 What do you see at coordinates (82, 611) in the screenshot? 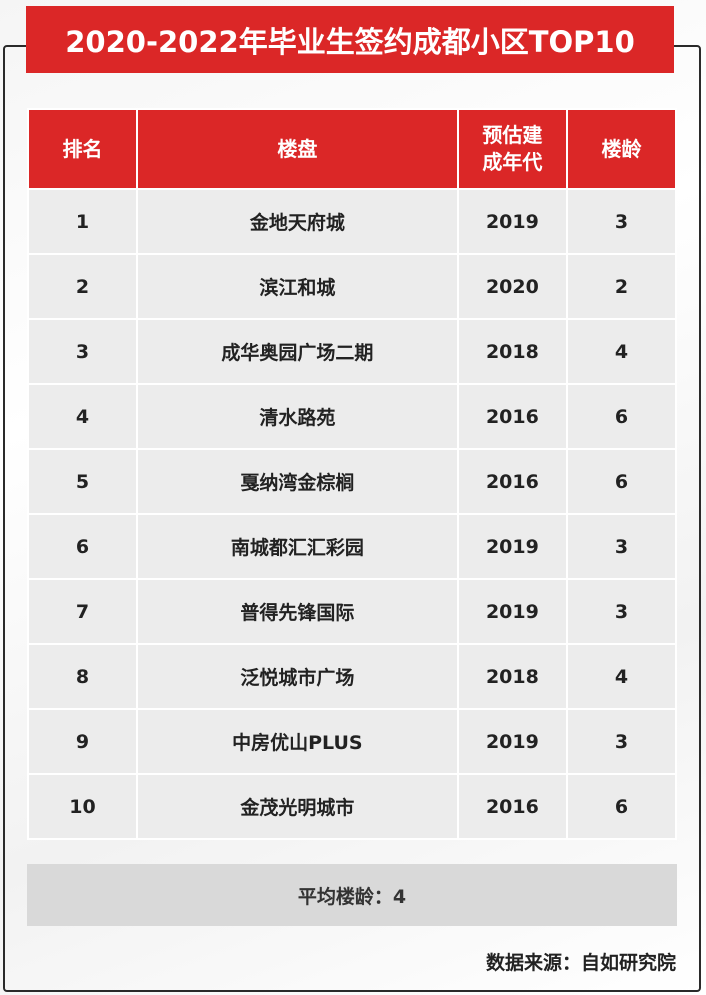
I see `cell-rank: 7` at bounding box center [82, 611].